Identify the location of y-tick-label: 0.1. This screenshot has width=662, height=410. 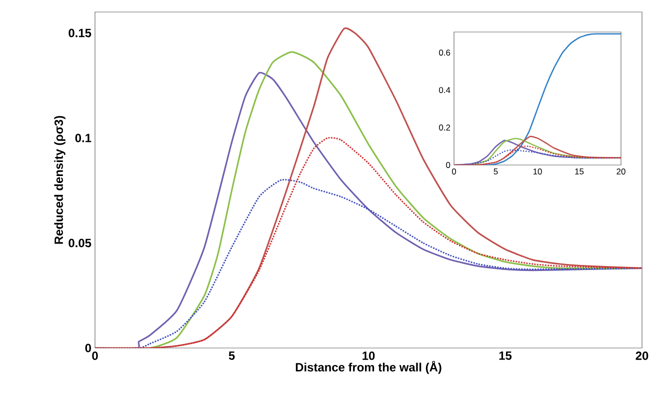
(83, 138).